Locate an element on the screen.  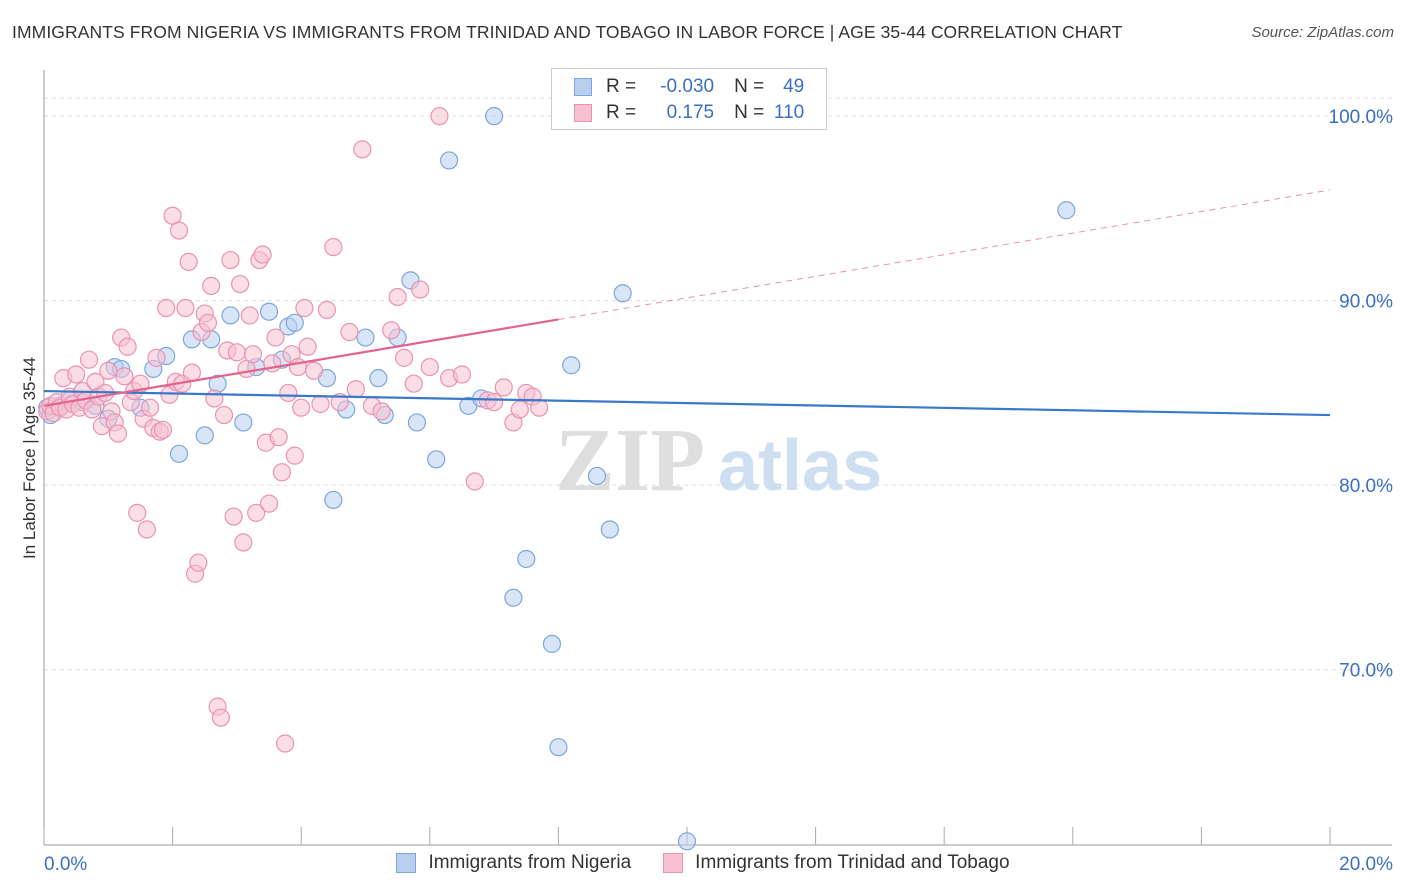
legend-r-value: 0.175 is located at coordinates (690, 112).